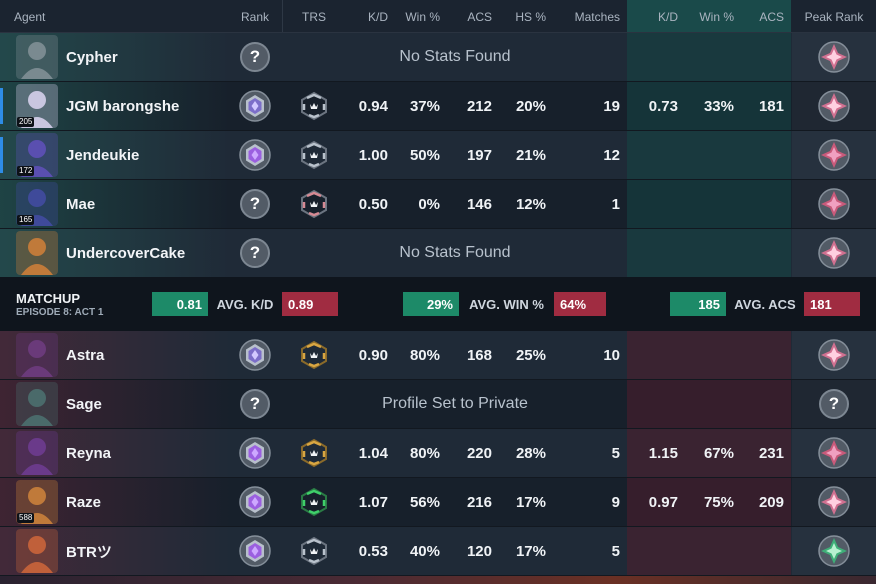 The width and height of the screenshot is (876, 584). I want to click on col-kd: K/D, so click(377, 16).